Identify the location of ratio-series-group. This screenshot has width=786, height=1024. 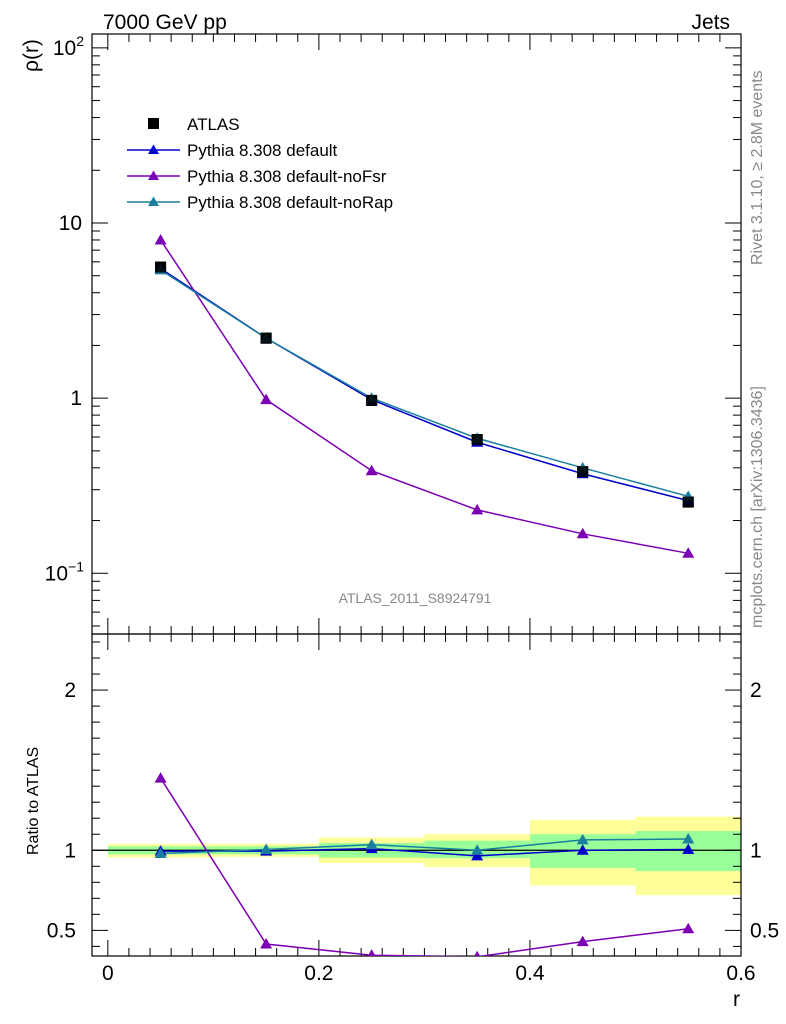
(424, 864).